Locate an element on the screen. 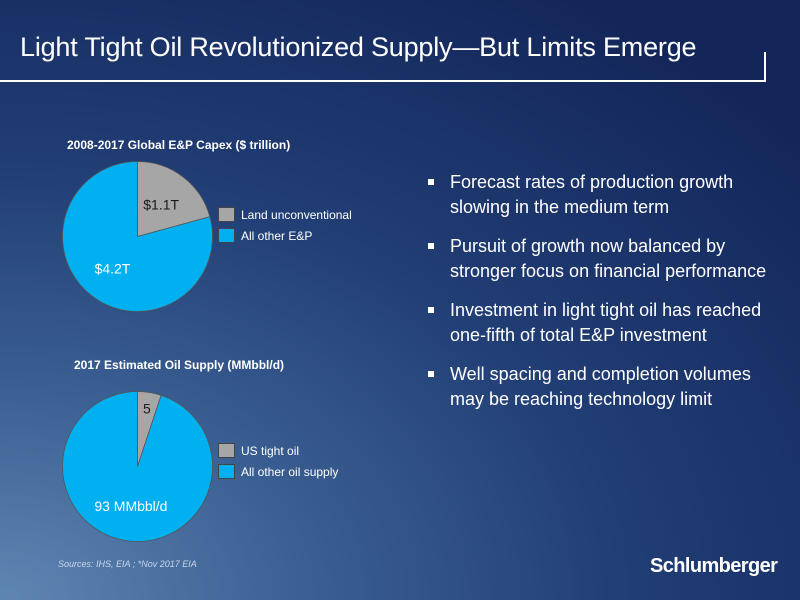  capex-pie-chart: $1.1T $4.2T is located at coordinates (137, 236).